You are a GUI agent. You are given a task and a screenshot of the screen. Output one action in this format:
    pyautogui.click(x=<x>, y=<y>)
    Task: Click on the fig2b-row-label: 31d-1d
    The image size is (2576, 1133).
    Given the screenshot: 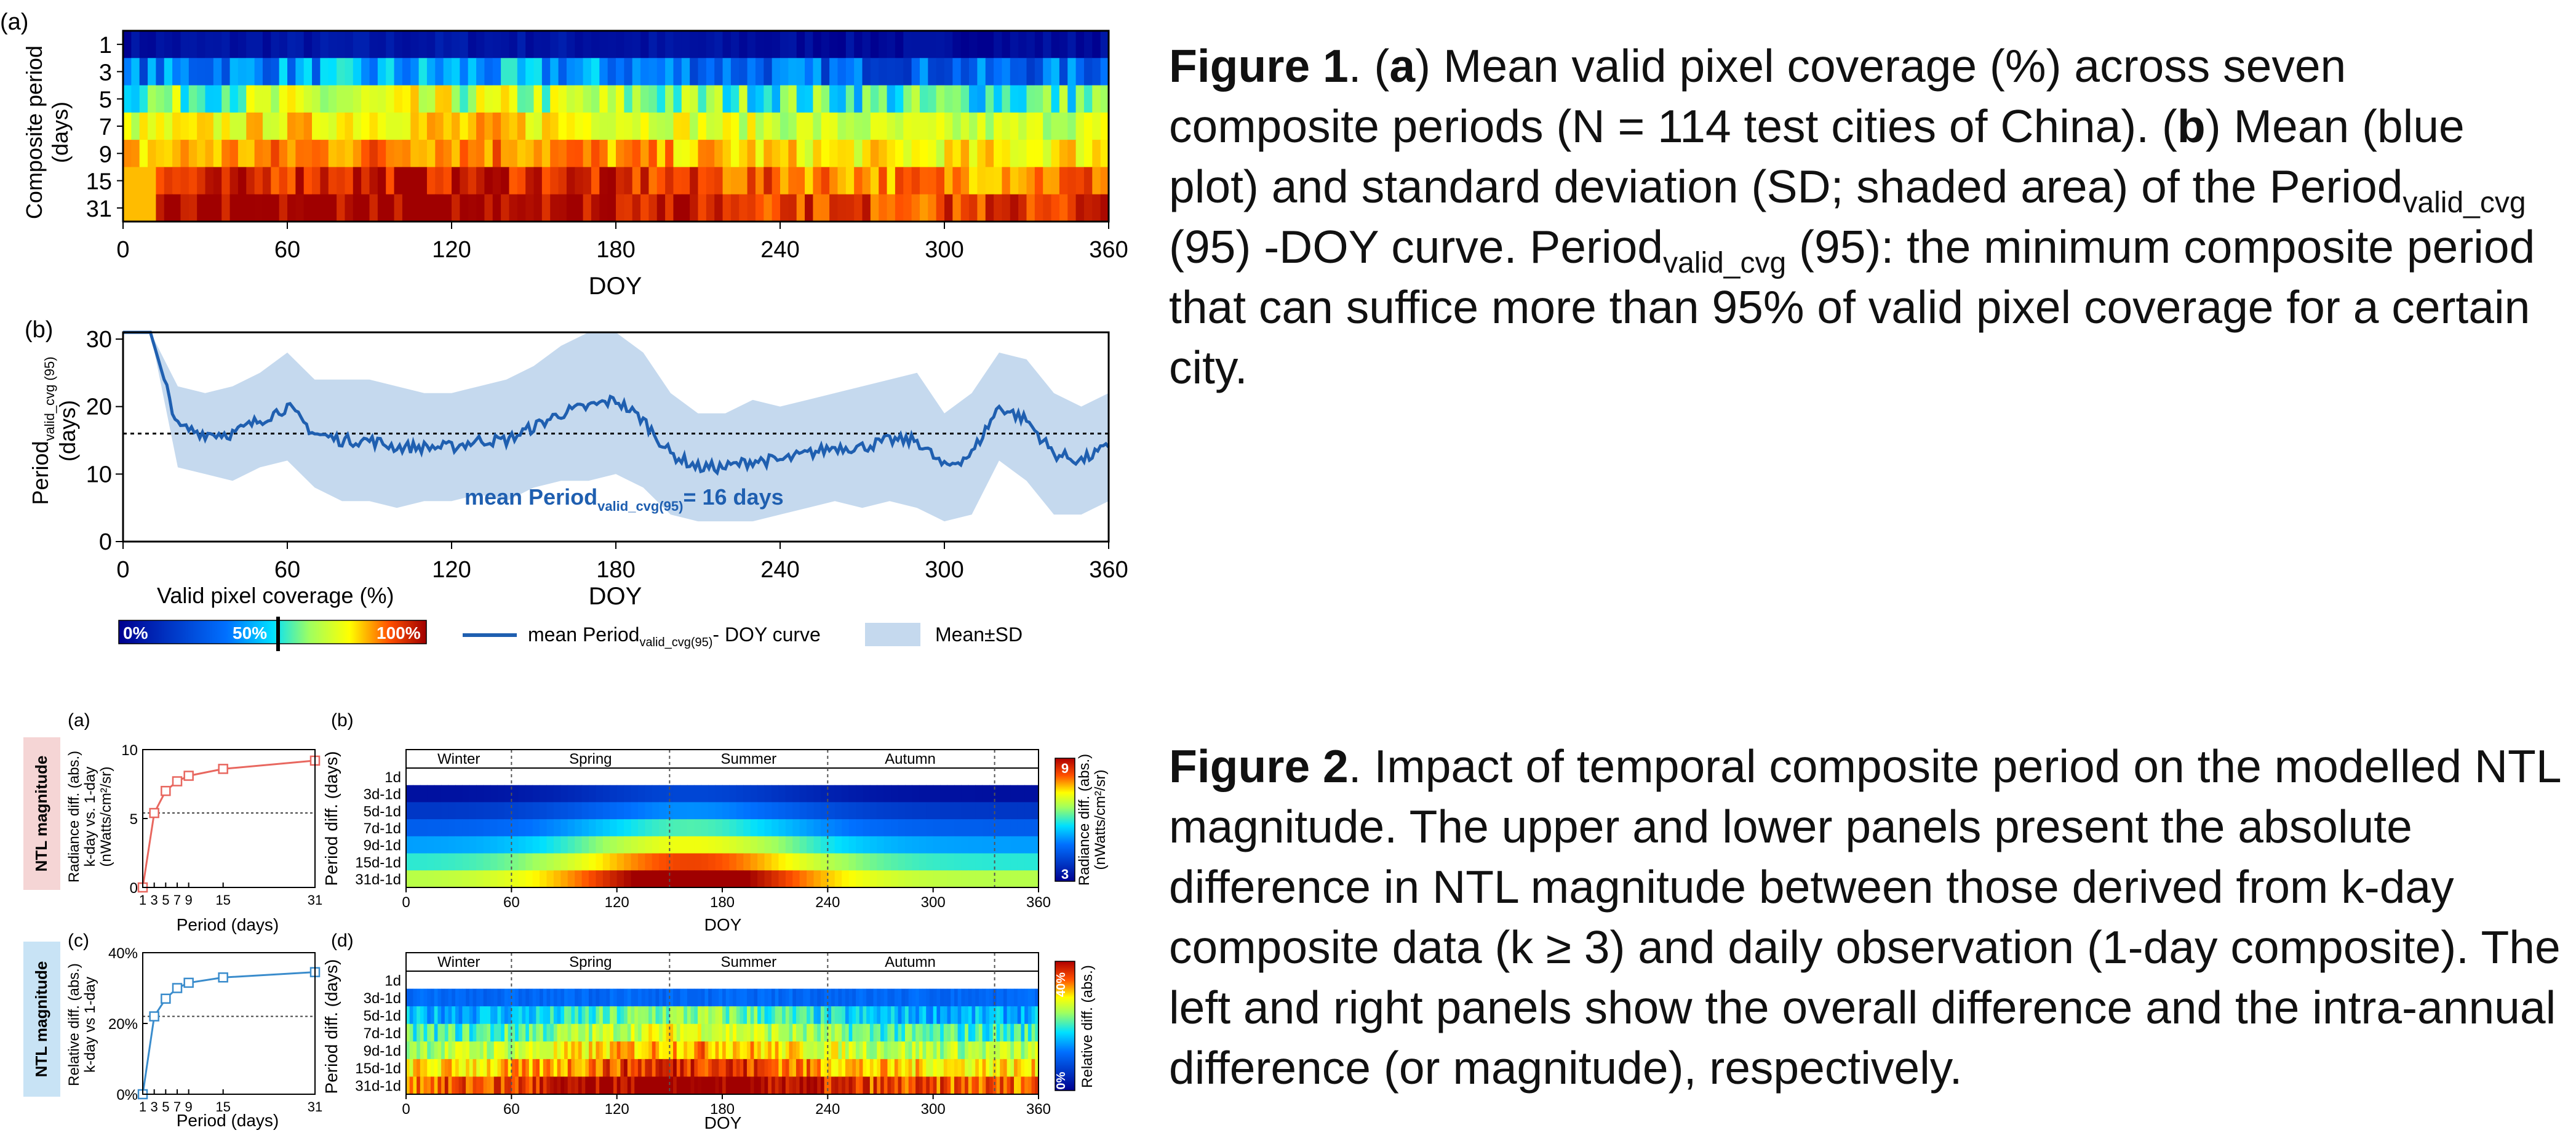 What is the action you would take?
    pyautogui.click(x=378, y=879)
    